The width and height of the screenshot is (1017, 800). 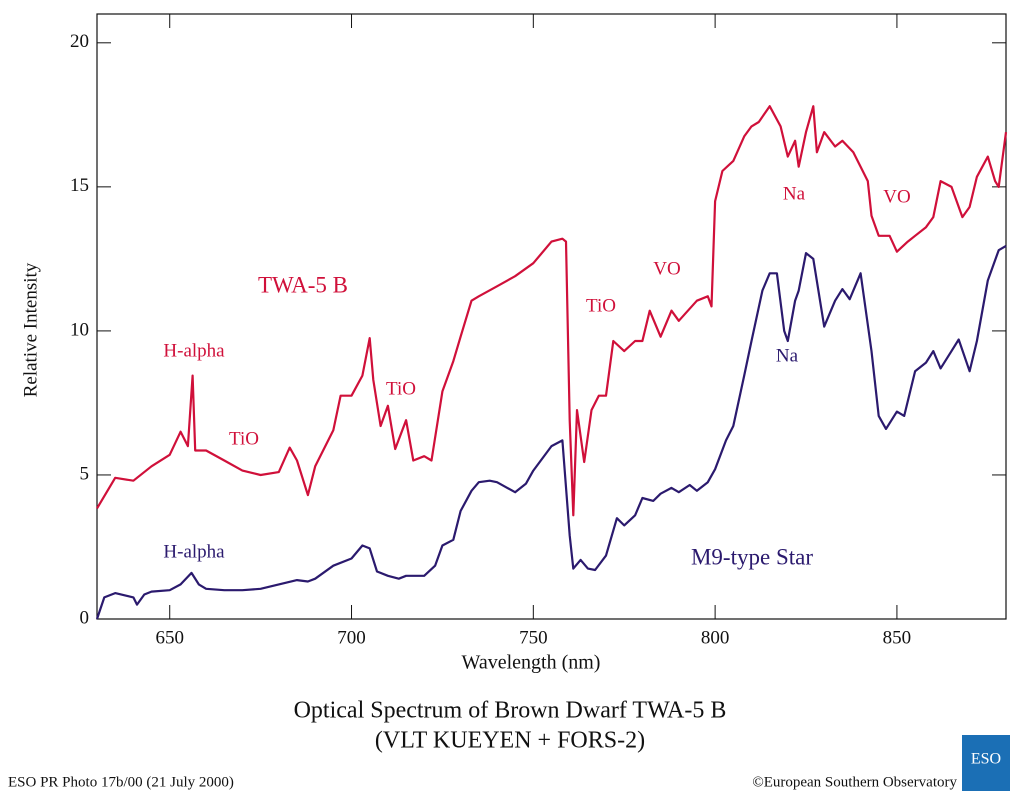 I want to click on credit: ©European Southern Observatory, so click(x=854, y=782).